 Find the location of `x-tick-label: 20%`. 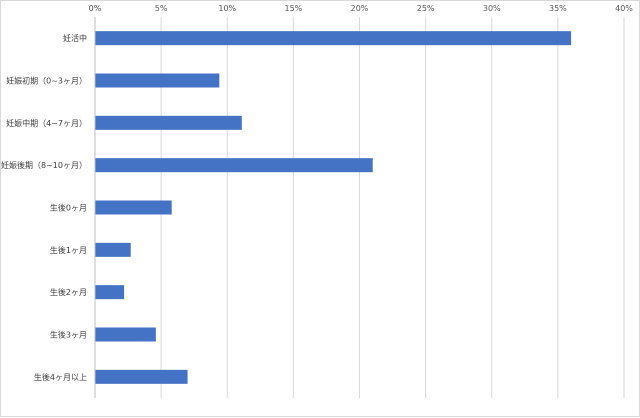

x-tick-label: 20% is located at coordinates (360, 8).